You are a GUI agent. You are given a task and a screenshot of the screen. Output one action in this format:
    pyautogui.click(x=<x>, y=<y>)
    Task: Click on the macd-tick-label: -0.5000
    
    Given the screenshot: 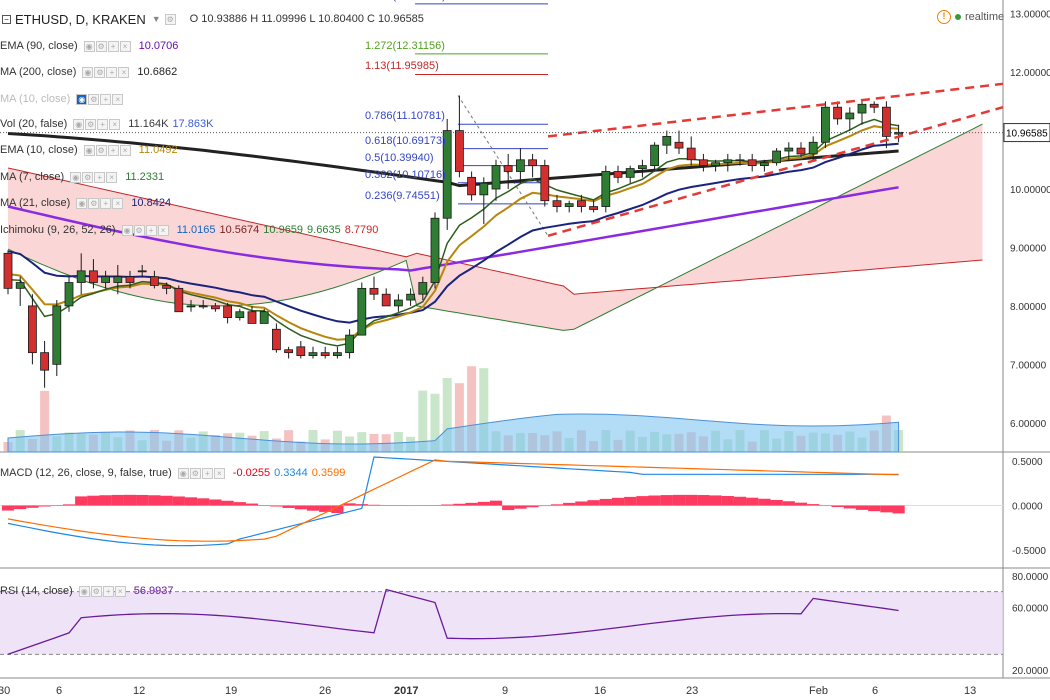 What is the action you would take?
    pyautogui.click(x=1029, y=551)
    